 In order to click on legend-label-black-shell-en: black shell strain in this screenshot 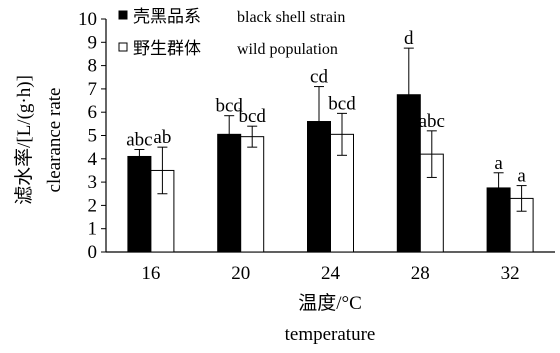, I will do `click(291, 17)`.